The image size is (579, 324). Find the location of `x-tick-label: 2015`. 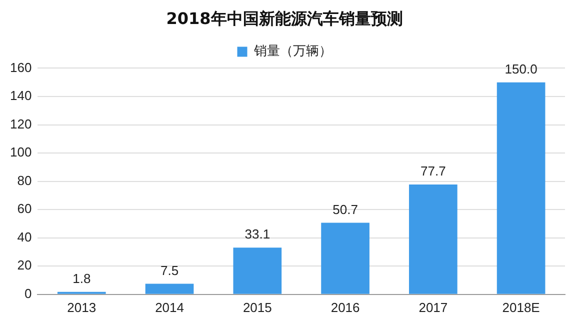

x-tick-label: 2015 is located at coordinates (257, 307).